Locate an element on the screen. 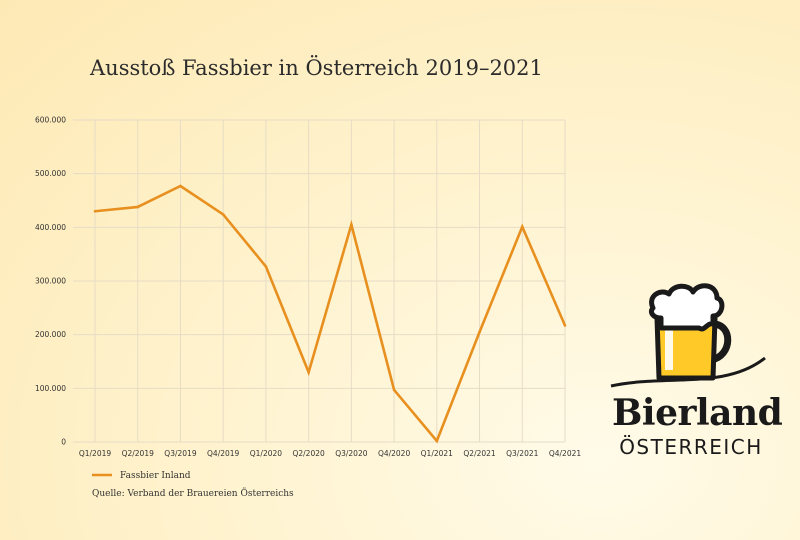 The width and height of the screenshot is (800, 540). y-tick-label: 200.000 is located at coordinates (50, 334).